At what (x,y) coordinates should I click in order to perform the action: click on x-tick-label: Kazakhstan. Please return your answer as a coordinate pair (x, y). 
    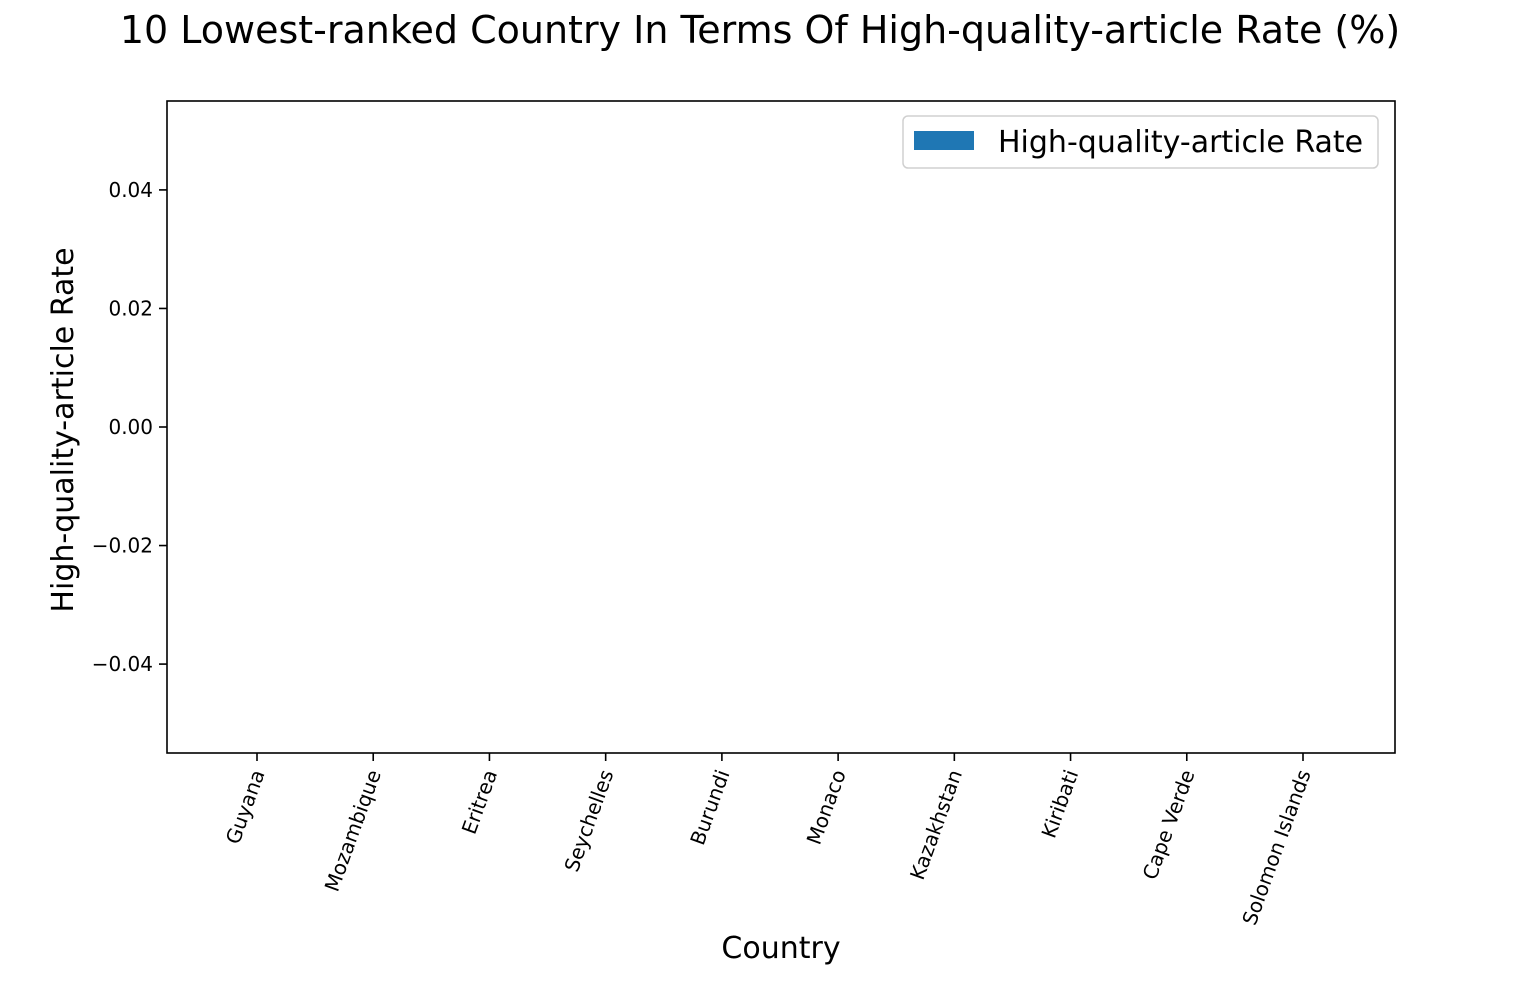
    Looking at the image, I should click on (936, 825).